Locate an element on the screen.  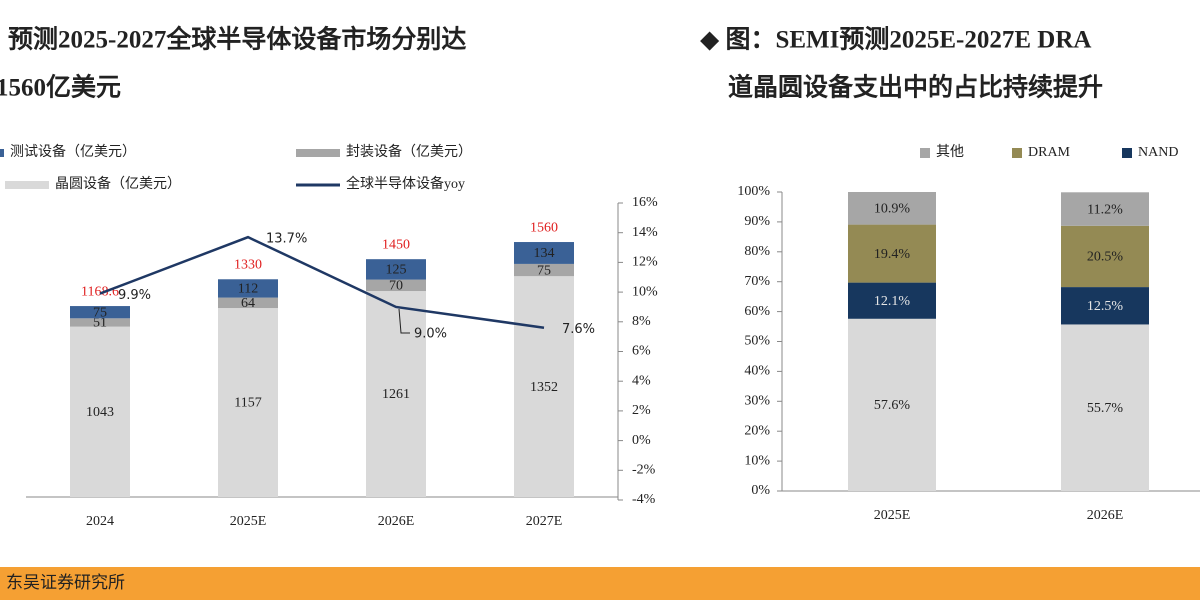
leader-line is located at coordinates (404, 321).